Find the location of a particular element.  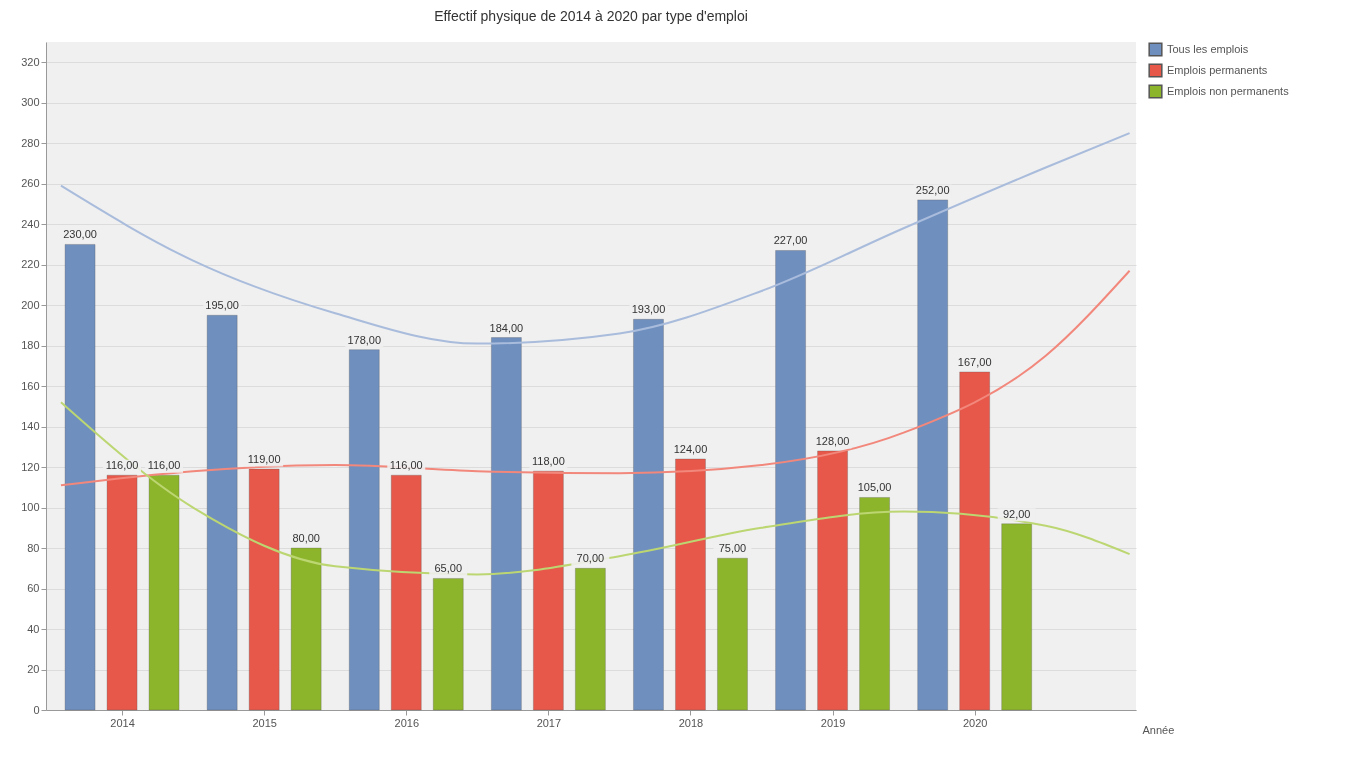

y-tick-label: 200 is located at coordinates (30, 304).